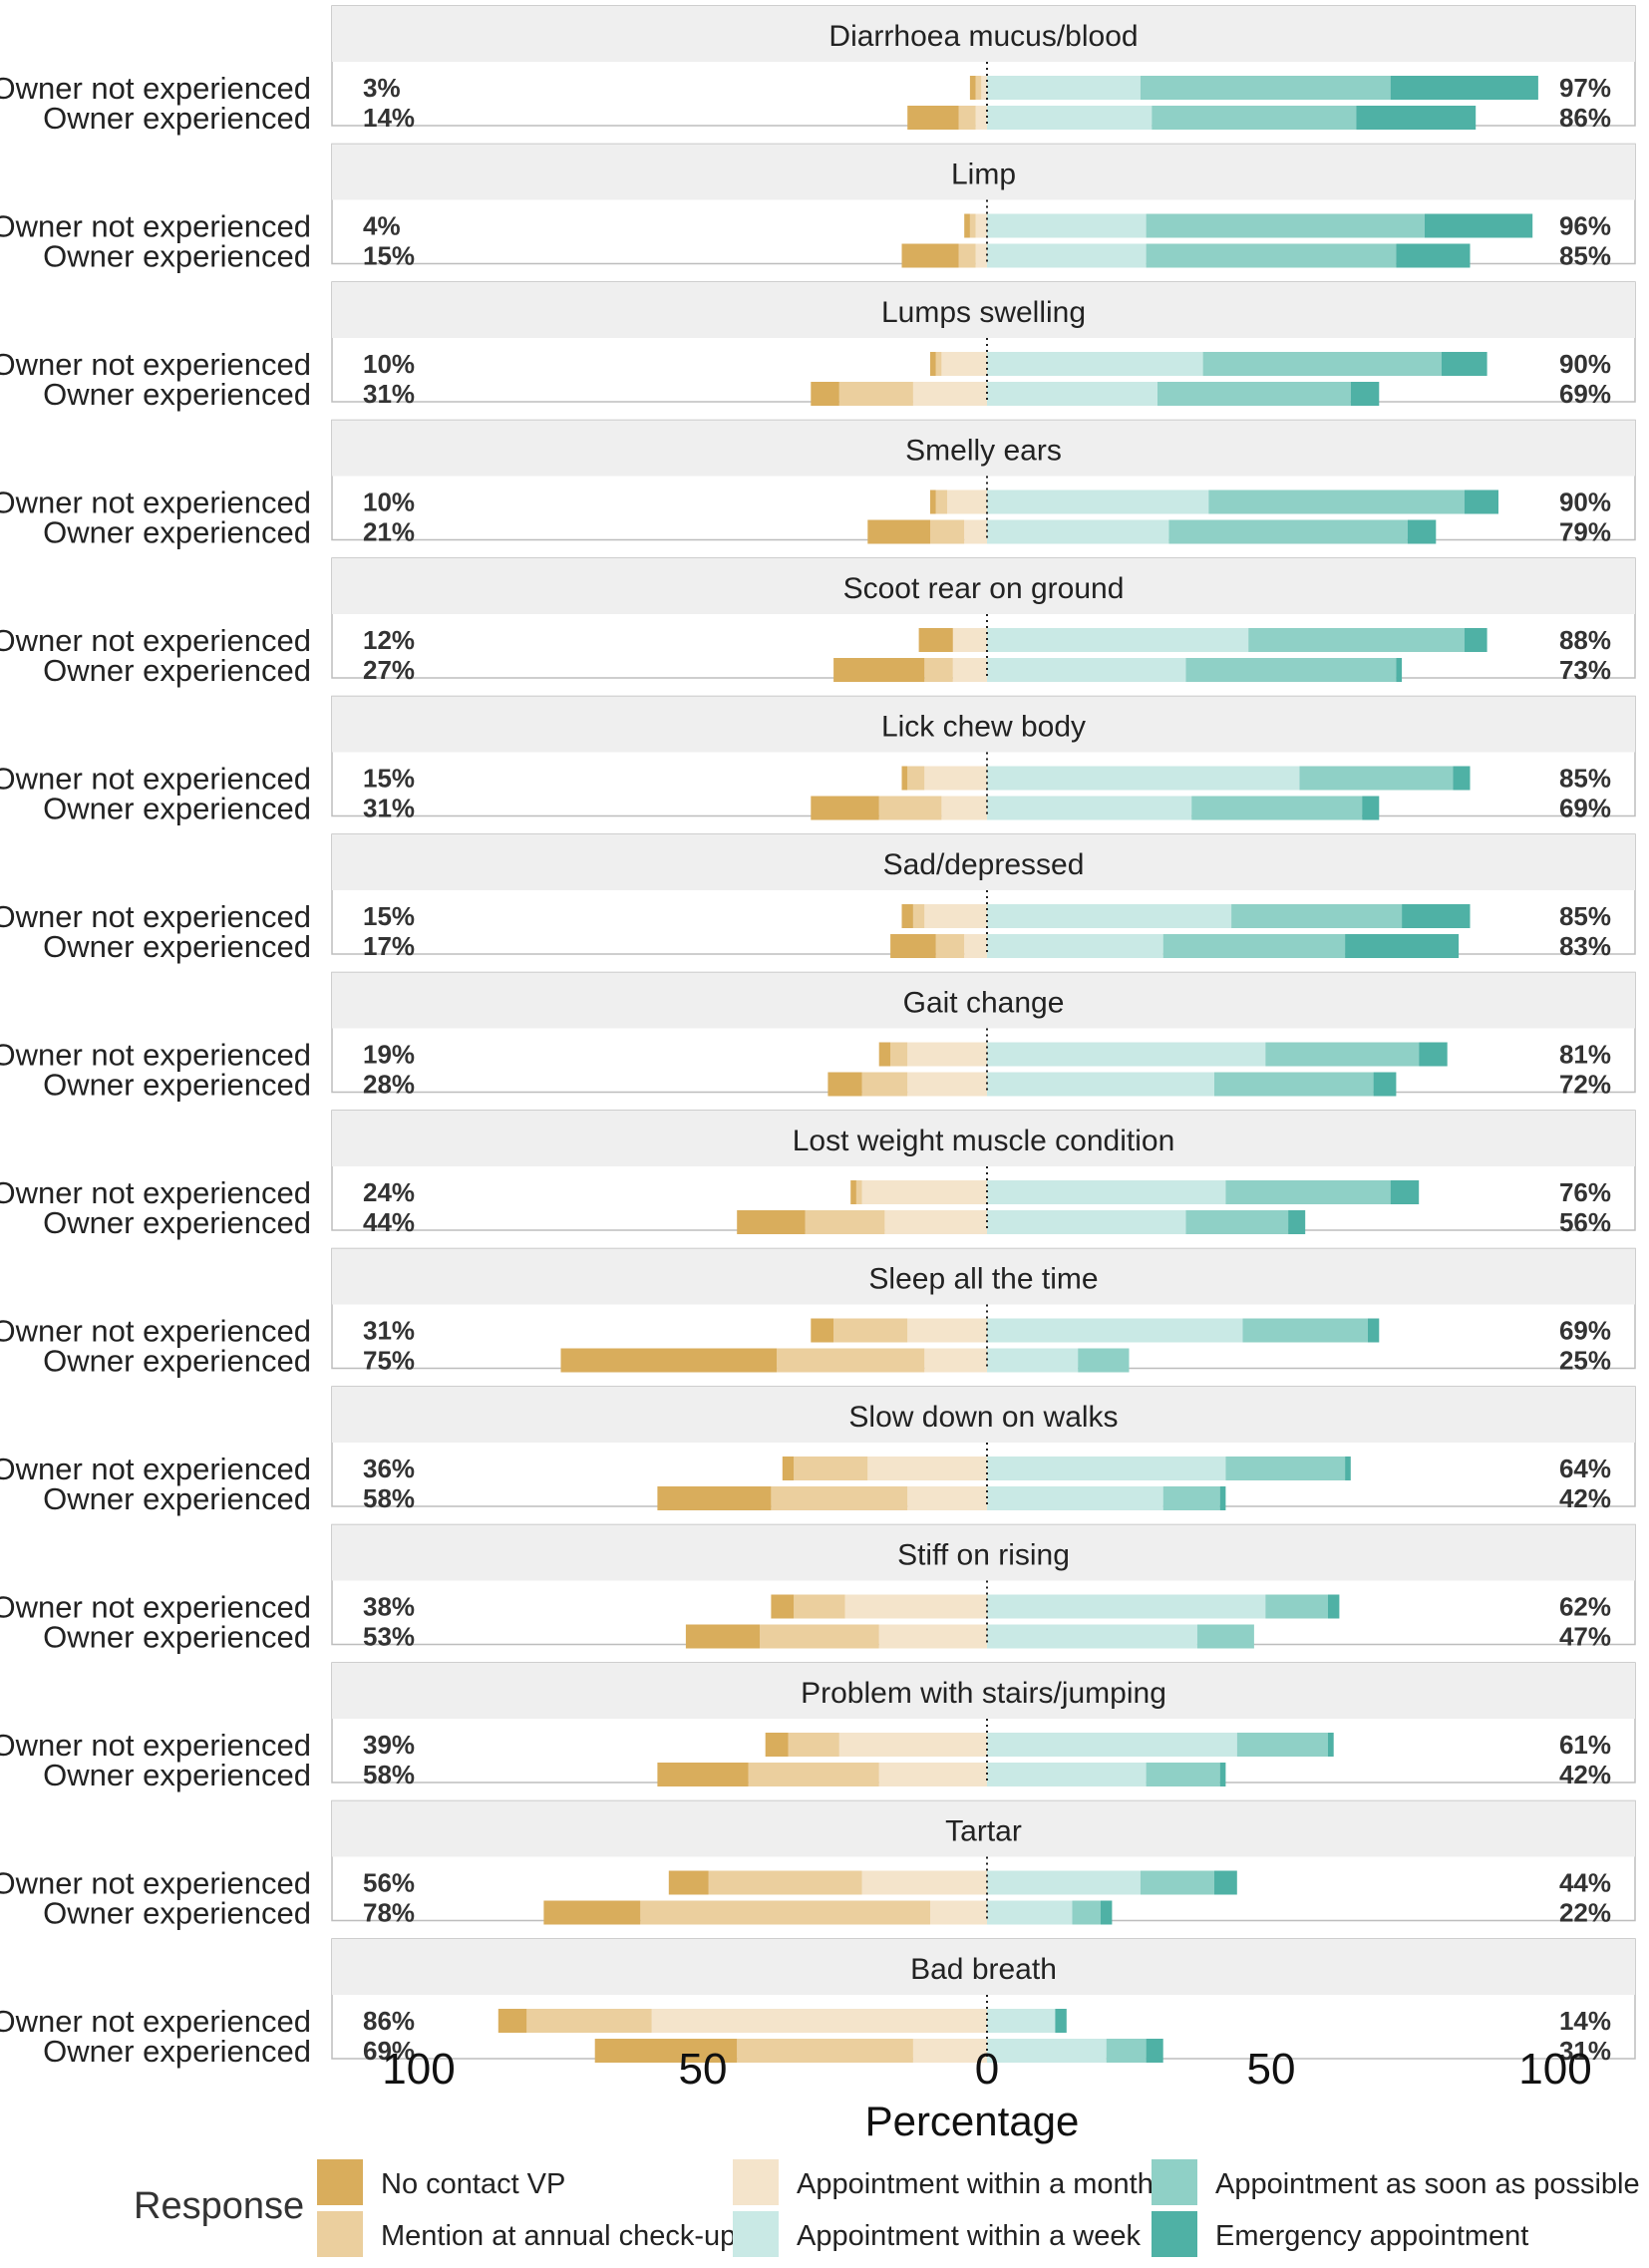 The image size is (1649, 2268). What do you see at coordinates (389, 1192) in the screenshot?
I see `left-percent-label: 24%` at bounding box center [389, 1192].